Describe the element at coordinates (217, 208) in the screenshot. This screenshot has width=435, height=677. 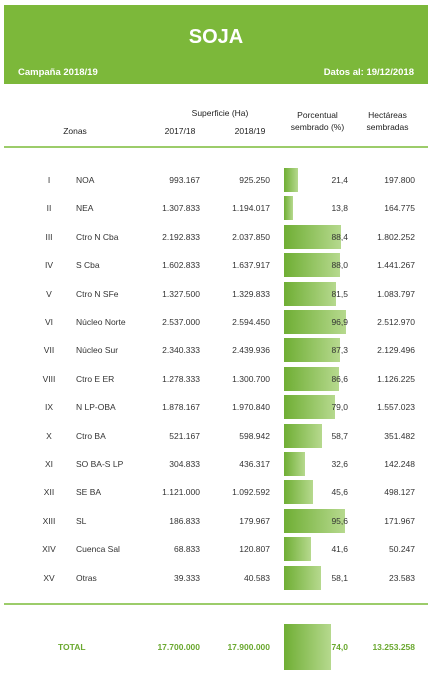
I see `table-row: II NEA 1.307.833 1.194.017 13,8 164.775` at that location.